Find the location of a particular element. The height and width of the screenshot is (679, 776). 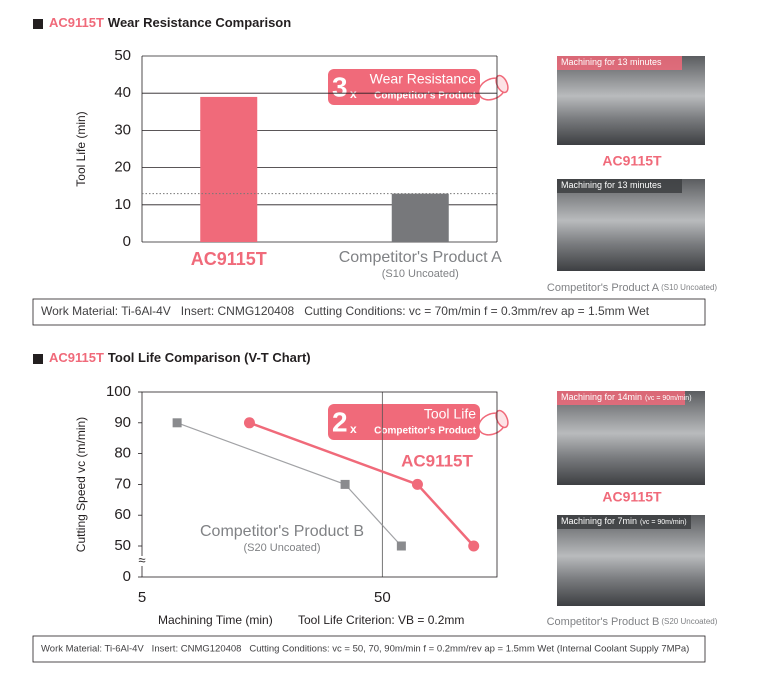

series-note: (S20 Uncoated) is located at coordinates (281, 548).